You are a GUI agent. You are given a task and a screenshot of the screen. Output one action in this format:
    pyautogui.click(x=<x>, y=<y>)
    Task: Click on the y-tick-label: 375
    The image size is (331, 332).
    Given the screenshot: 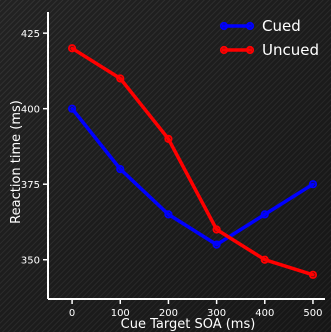 What is the action you would take?
    pyautogui.click(x=30, y=185)
    